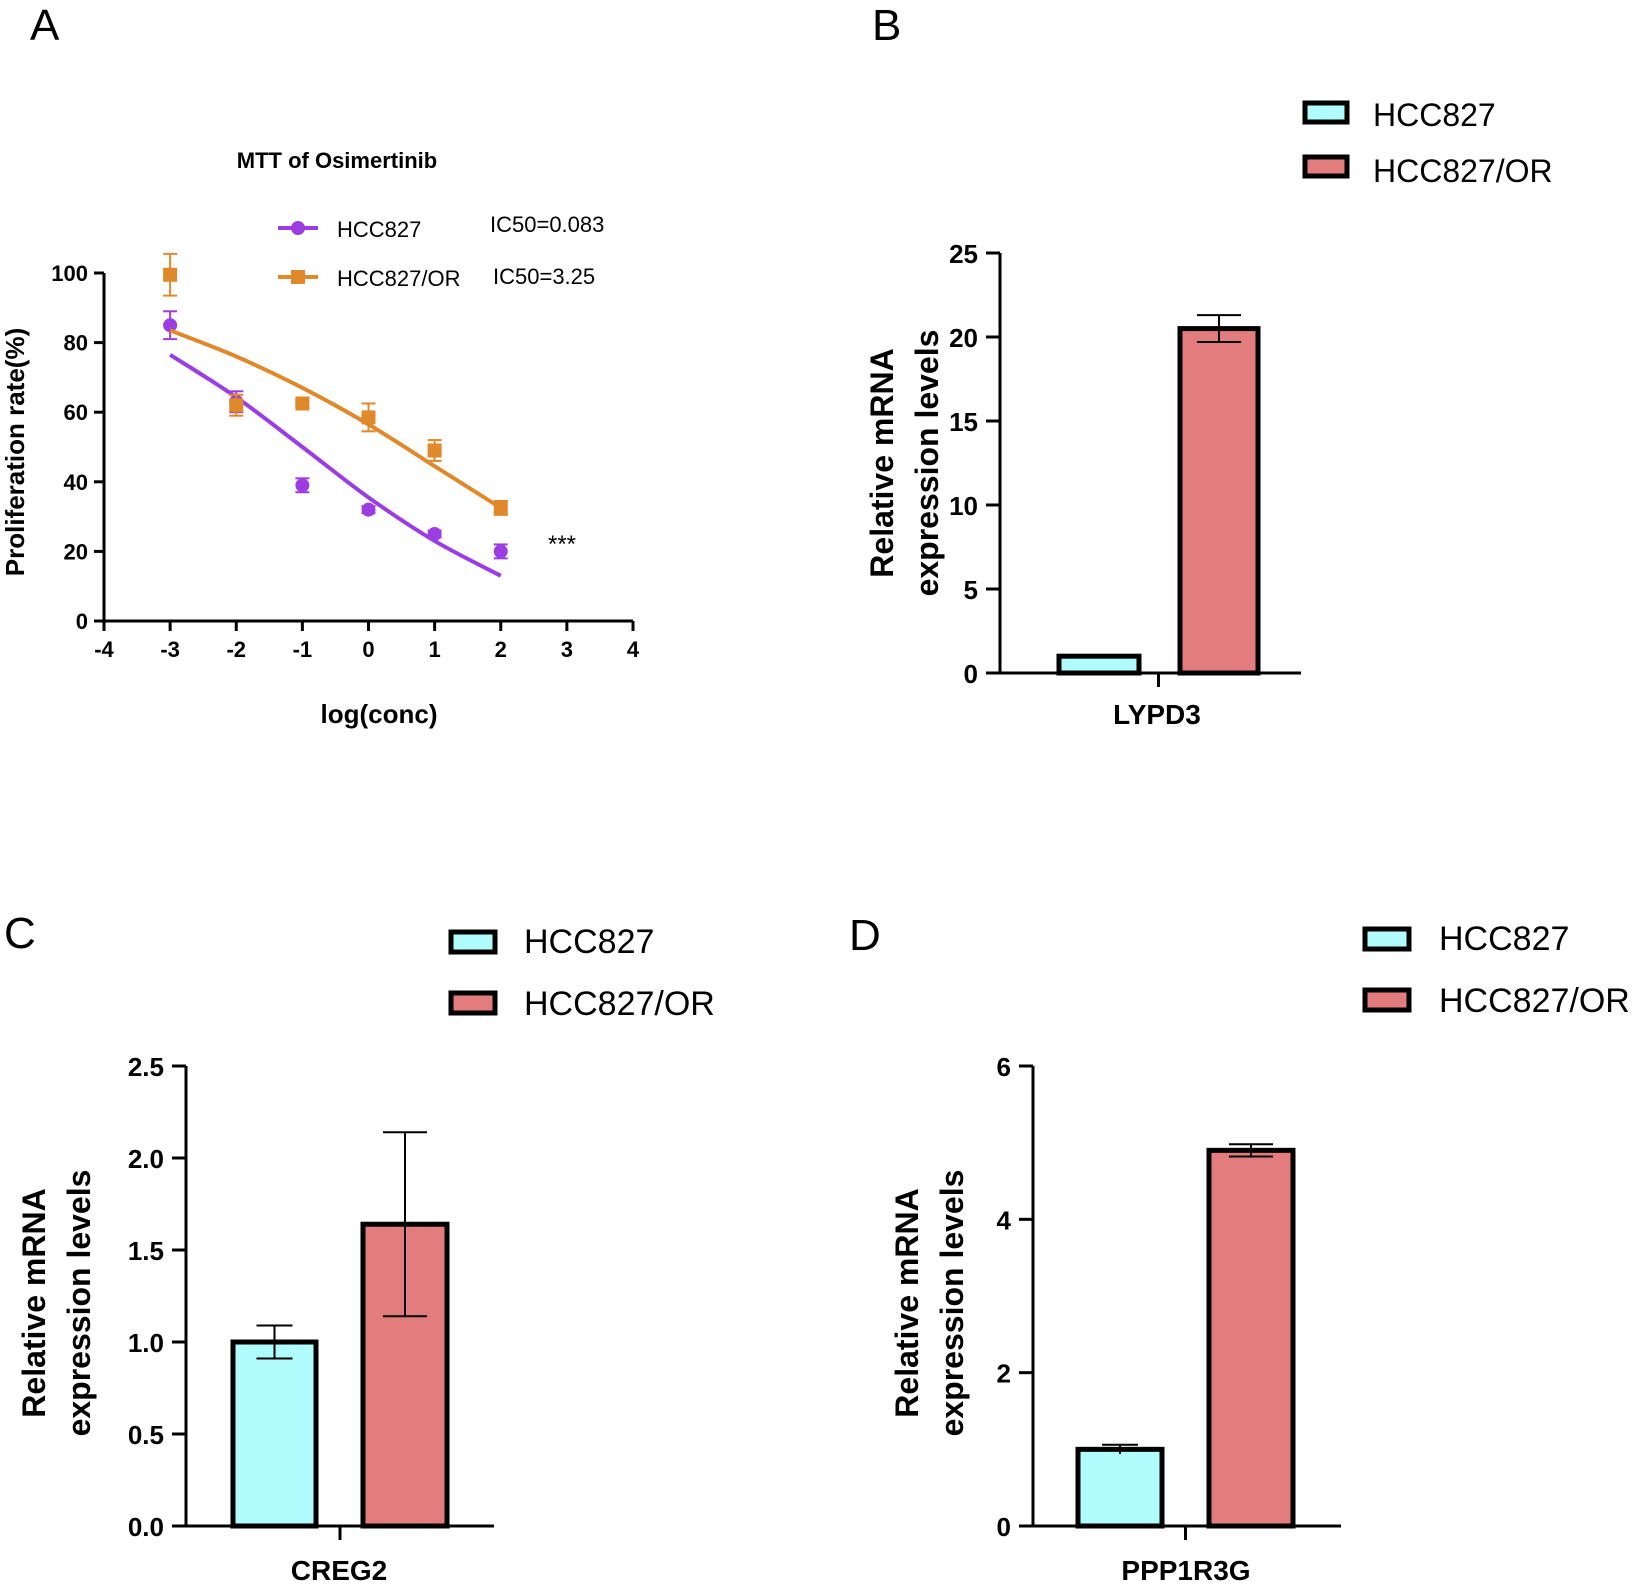 The width and height of the screenshot is (1649, 1585). Describe the element at coordinates (963, 254) in the screenshot. I see `chart-b-y-tick-label: 25` at that location.